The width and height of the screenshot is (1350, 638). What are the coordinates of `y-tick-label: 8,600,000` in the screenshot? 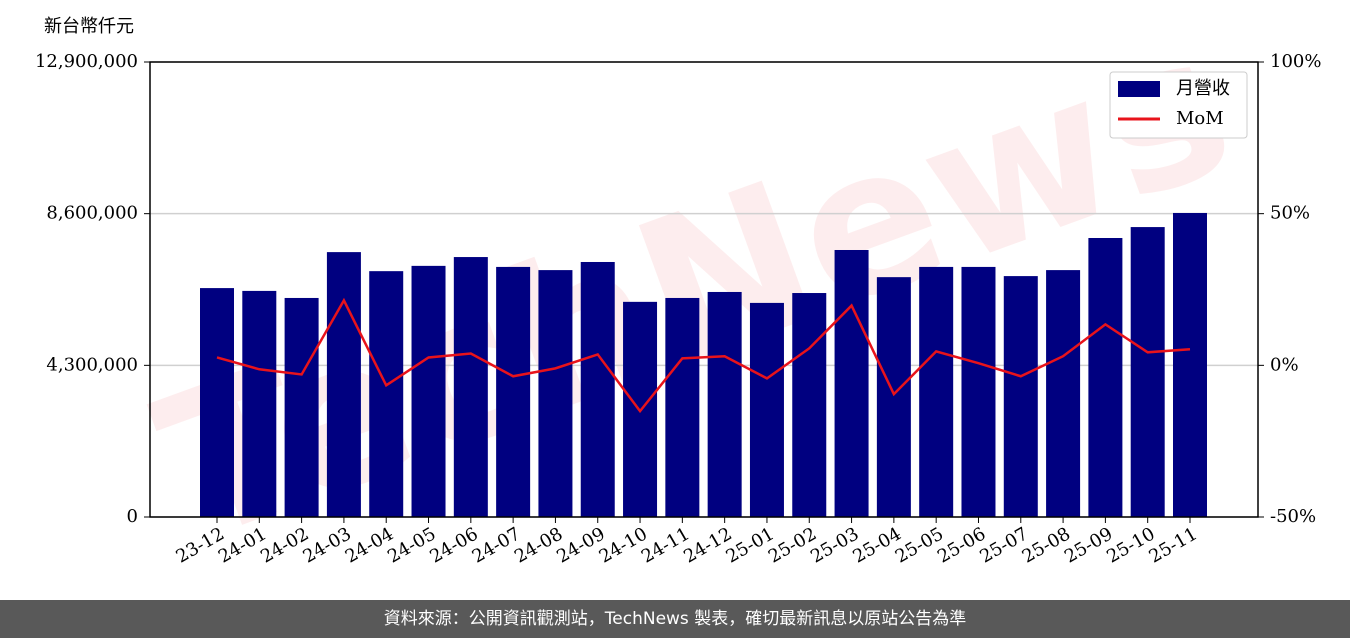 It's located at (92, 213).